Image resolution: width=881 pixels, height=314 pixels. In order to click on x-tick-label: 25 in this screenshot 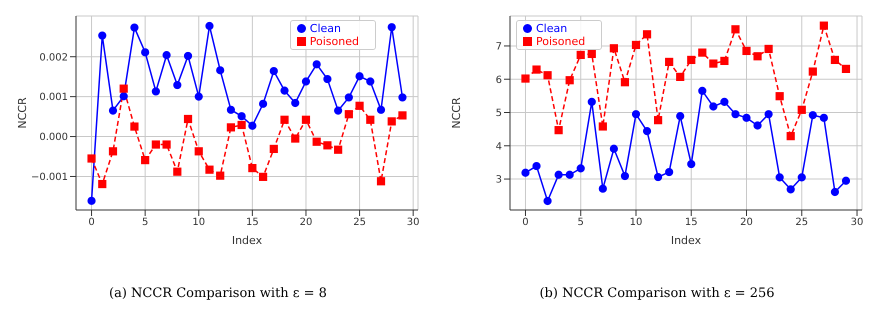, I will do `click(801, 222)`.